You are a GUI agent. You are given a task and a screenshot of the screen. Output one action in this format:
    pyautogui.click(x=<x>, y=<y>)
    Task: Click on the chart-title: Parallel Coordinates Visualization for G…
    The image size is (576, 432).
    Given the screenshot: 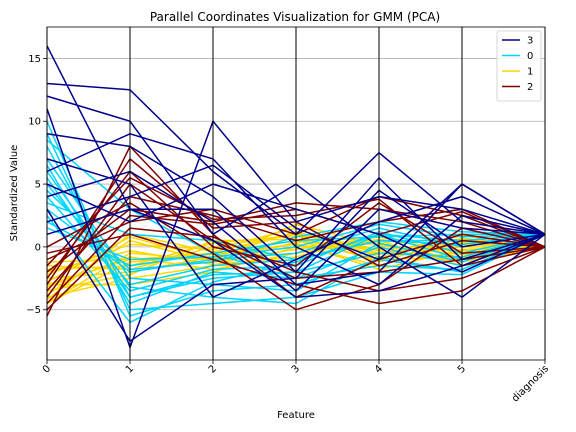 What is the action you would take?
    pyautogui.click(x=295, y=17)
    